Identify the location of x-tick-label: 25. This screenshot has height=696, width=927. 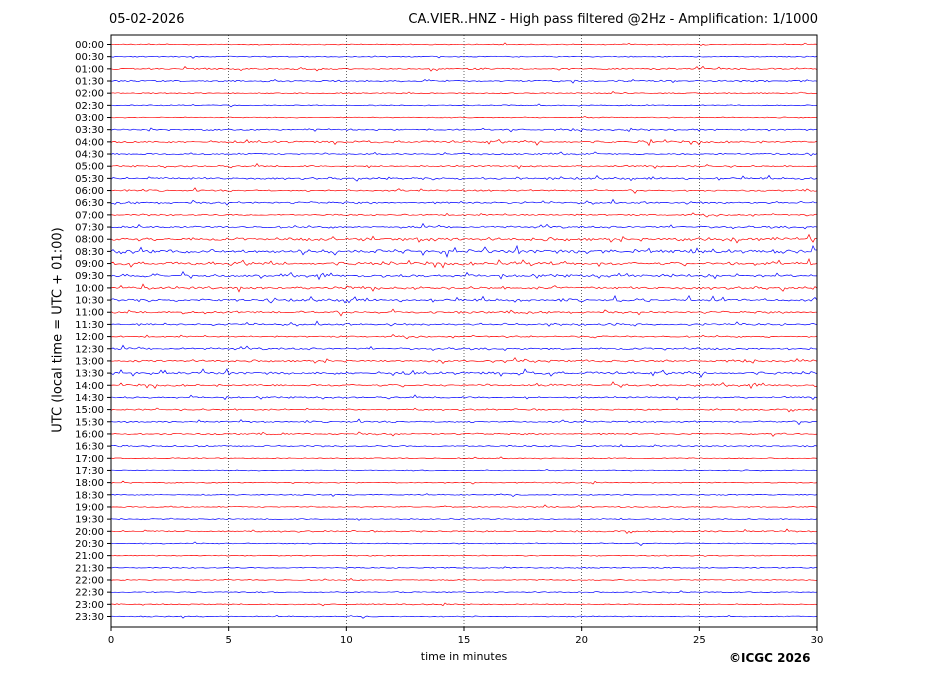
(699, 640).